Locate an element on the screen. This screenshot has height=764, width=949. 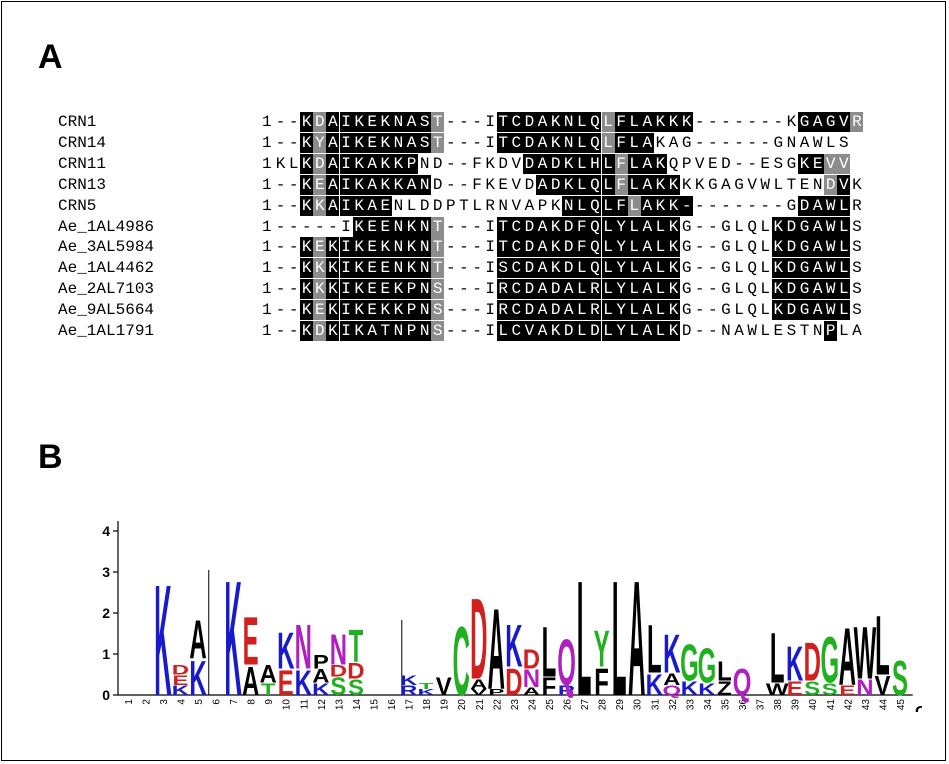
logo-letter: T is located at coordinates (268, 690).